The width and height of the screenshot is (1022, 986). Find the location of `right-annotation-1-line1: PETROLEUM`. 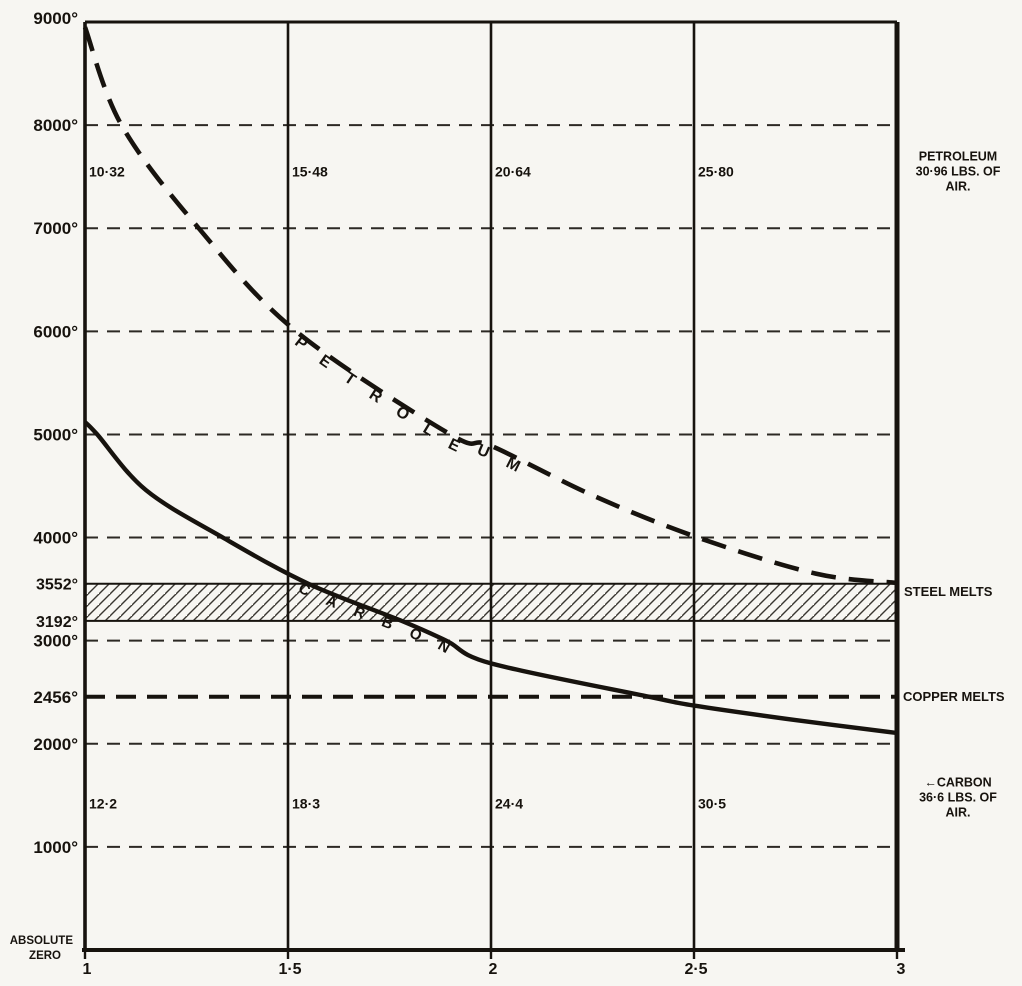

right-annotation-1-line1: PETROLEUM is located at coordinates (958, 157).